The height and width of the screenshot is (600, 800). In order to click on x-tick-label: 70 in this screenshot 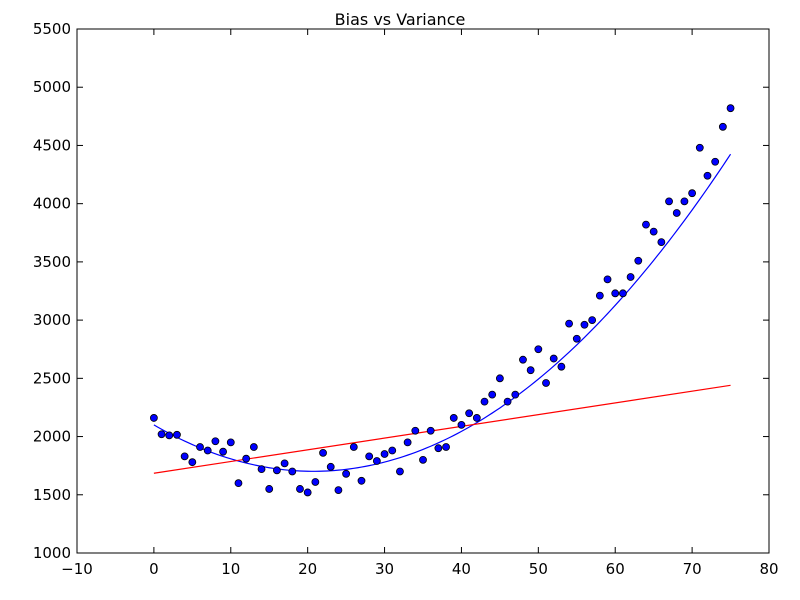, I will do `click(692, 569)`.